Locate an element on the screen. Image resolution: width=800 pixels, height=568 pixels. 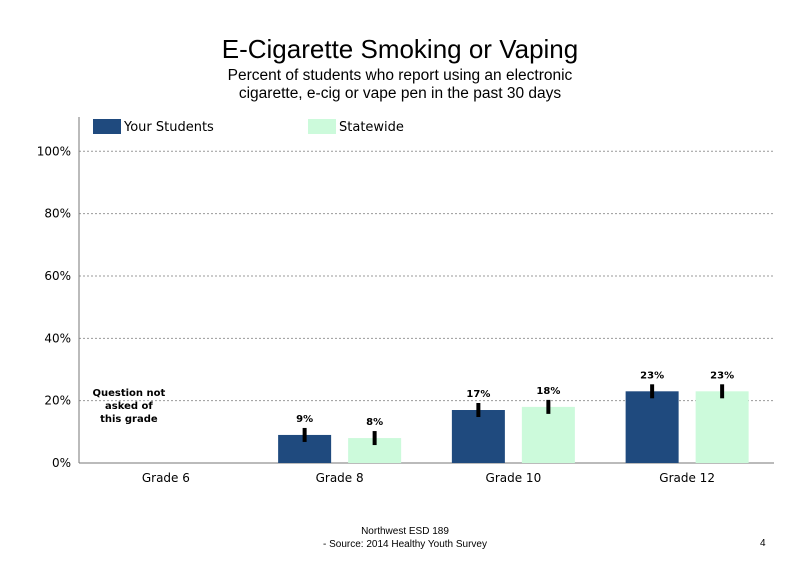
page-number: 4 is located at coordinates (763, 543).